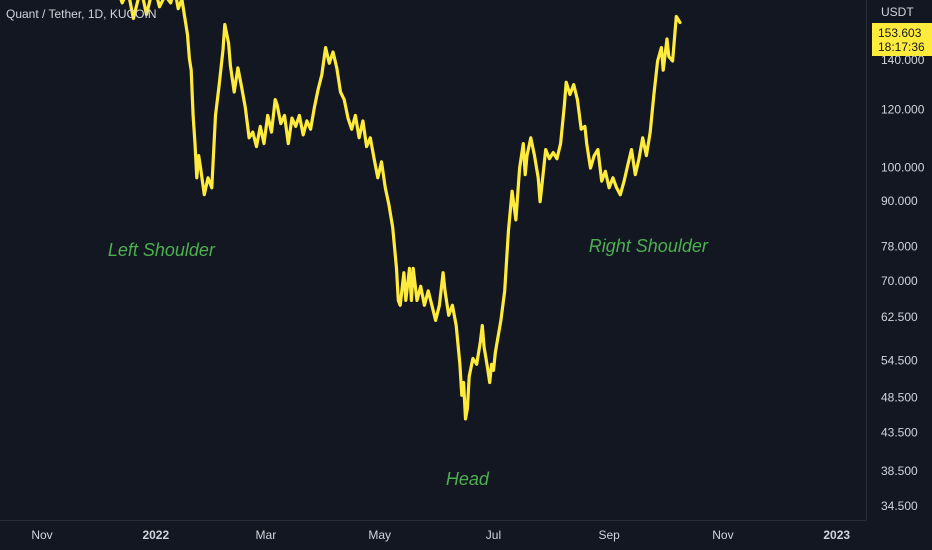 Image resolution: width=932 pixels, height=550 pixels. I want to click on y-tick-label: 140.000, so click(903, 60).